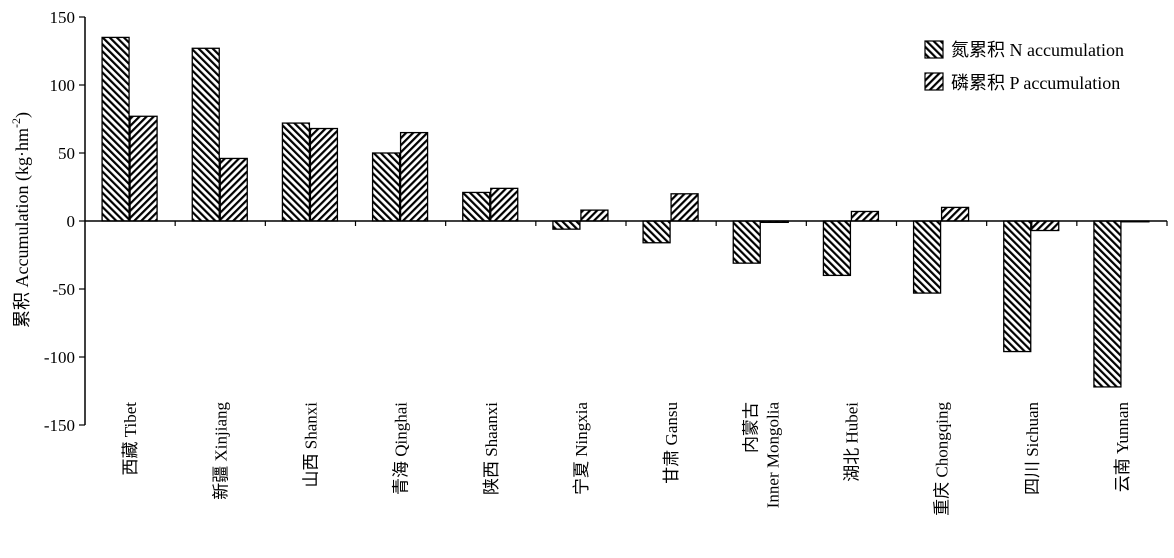 The width and height of the screenshot is (1174, 558). What do you see at coordinates (59, 425) in the screenshot?
I see `y-tick-label: -150` at bounding box center [59, 425].